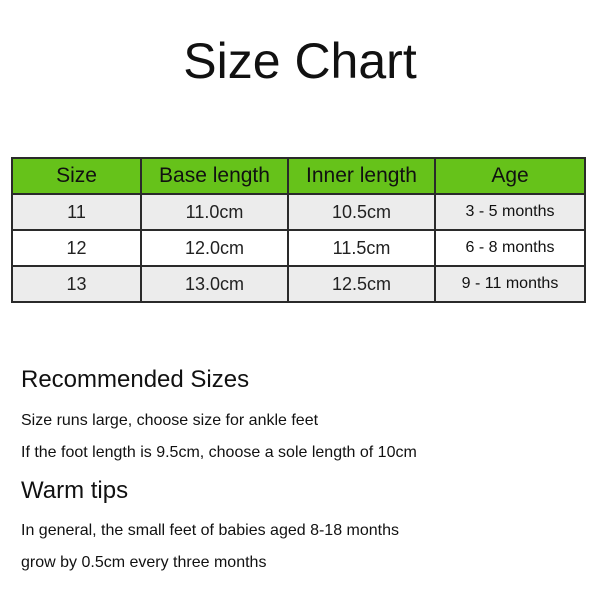 This screenshot has width=600, height=600. Describe the element at coordinates (510, 248) in the screenshot. I see `cell-age: 6 - 8 months` at that location.